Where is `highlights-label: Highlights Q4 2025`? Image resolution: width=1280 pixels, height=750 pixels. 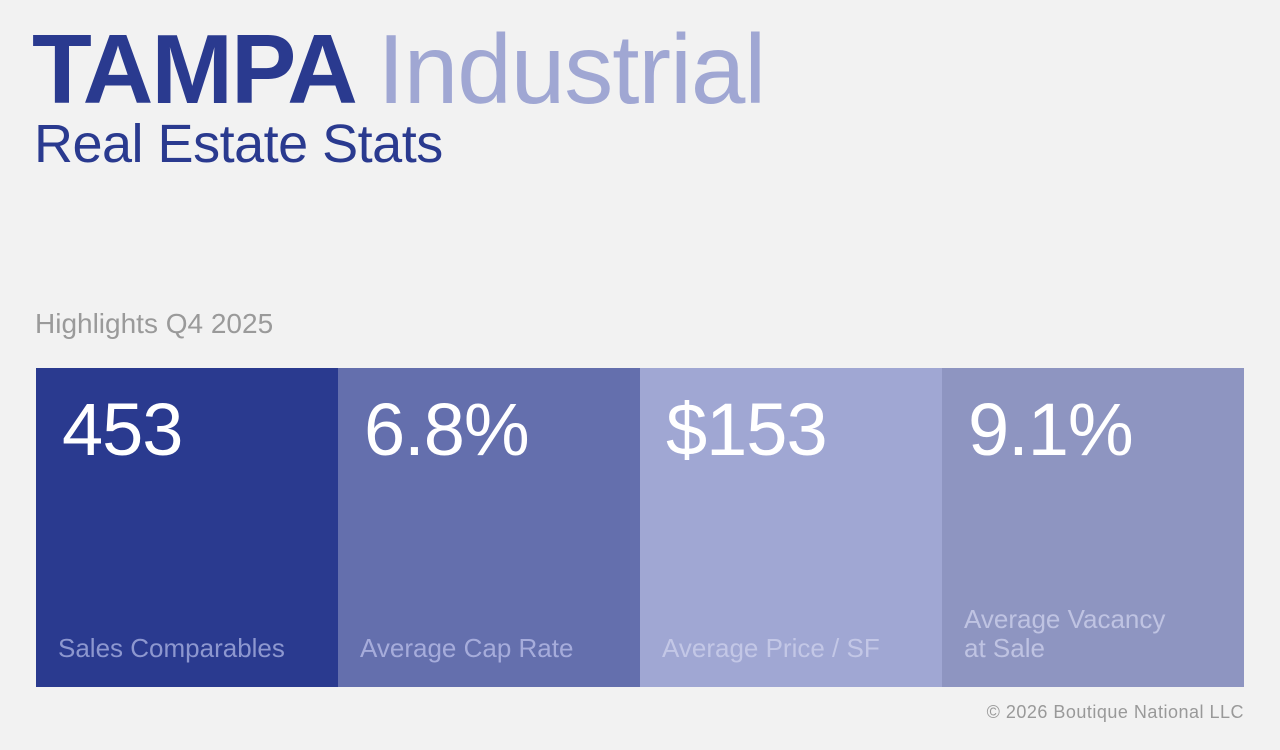
highlights-label: Highlights Q4 2025 is located at coordinates (154, 323).